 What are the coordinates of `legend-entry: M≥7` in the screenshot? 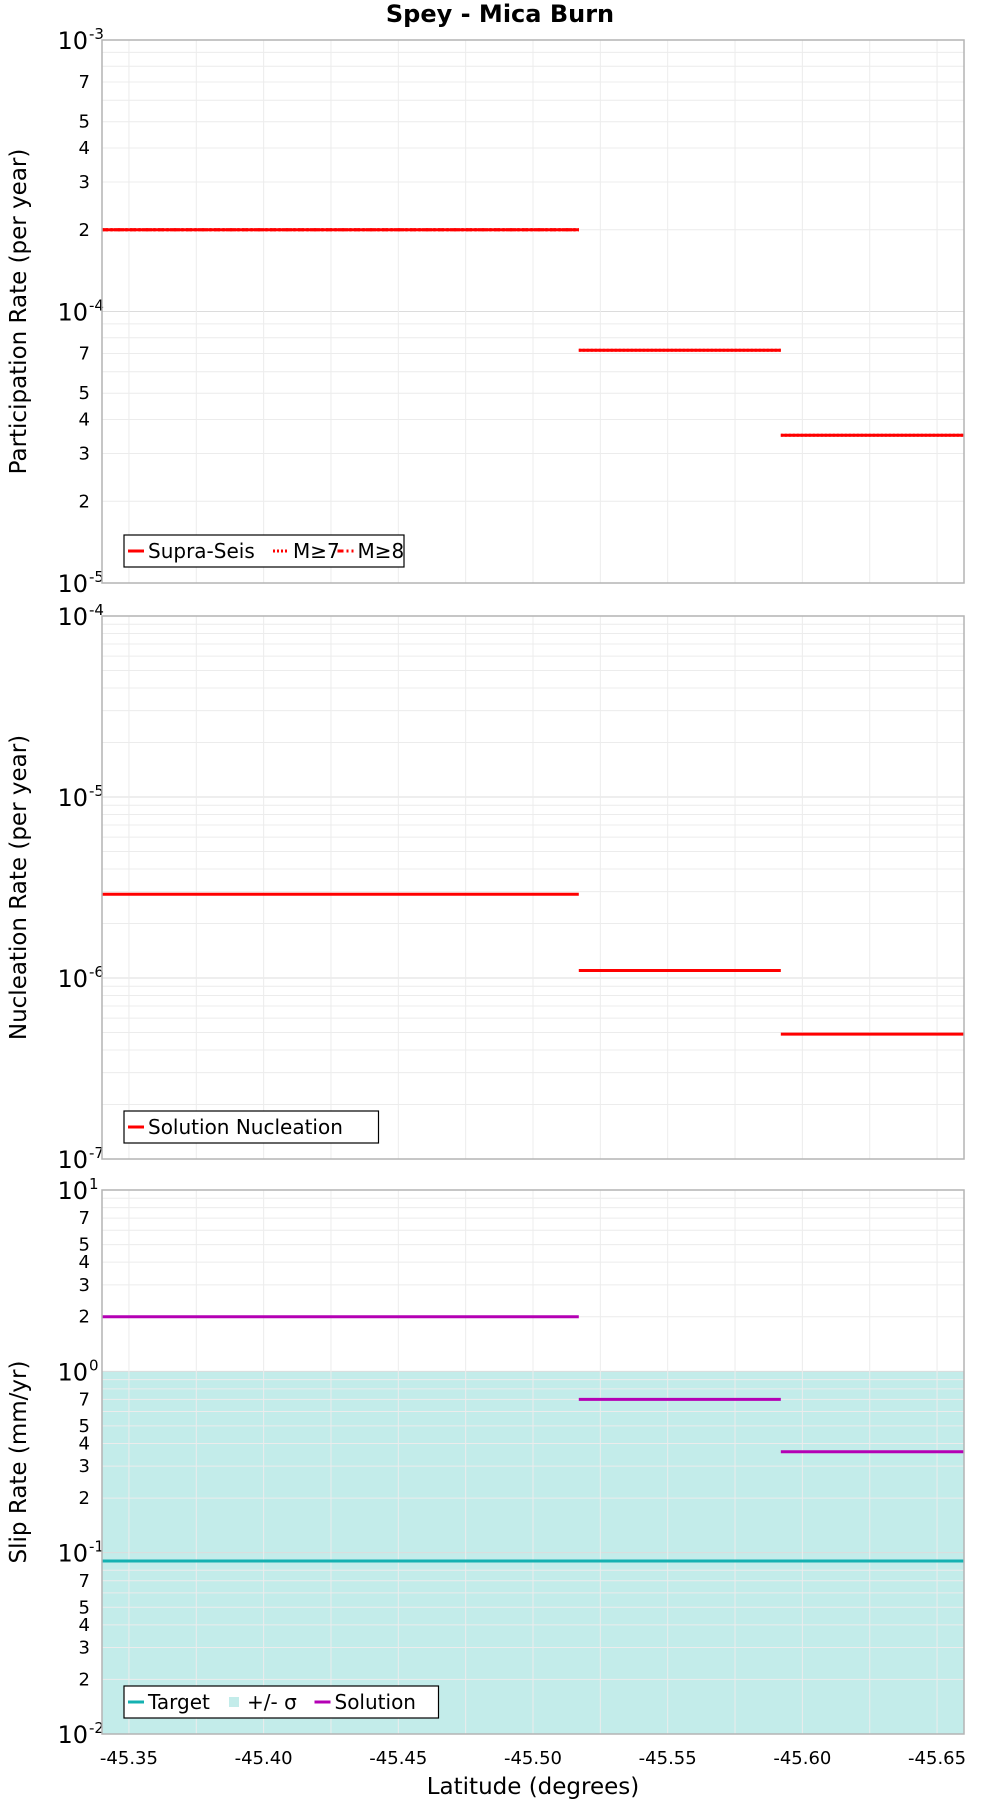 It's located at (316, 551).